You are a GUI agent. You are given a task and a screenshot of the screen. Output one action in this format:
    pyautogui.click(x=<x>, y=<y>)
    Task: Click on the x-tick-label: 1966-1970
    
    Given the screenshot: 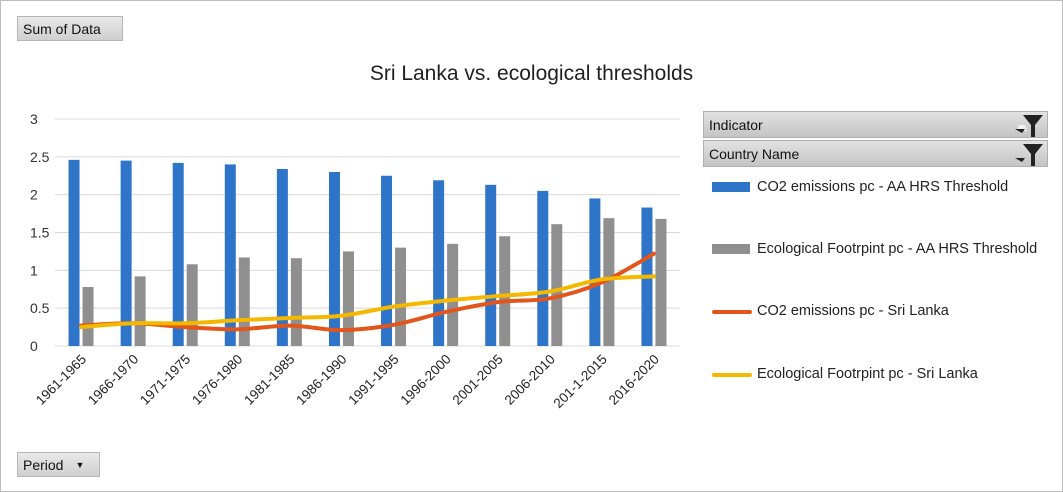 What is the action you would take?
    pyautogui.click(x=113, y=380)
    